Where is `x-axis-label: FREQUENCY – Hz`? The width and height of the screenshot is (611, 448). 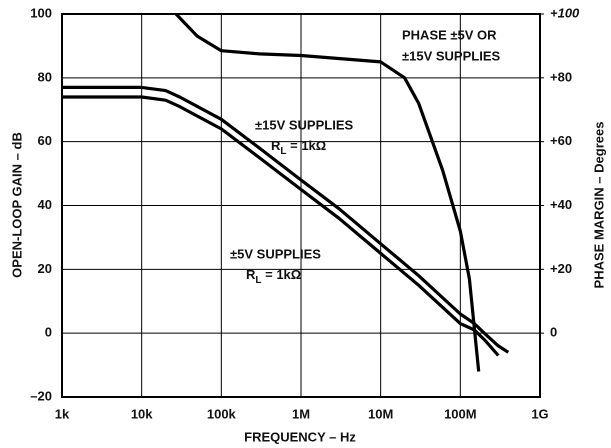
x-axis-label: FREQUENCY – Hz is located at coordinates (300, 436).